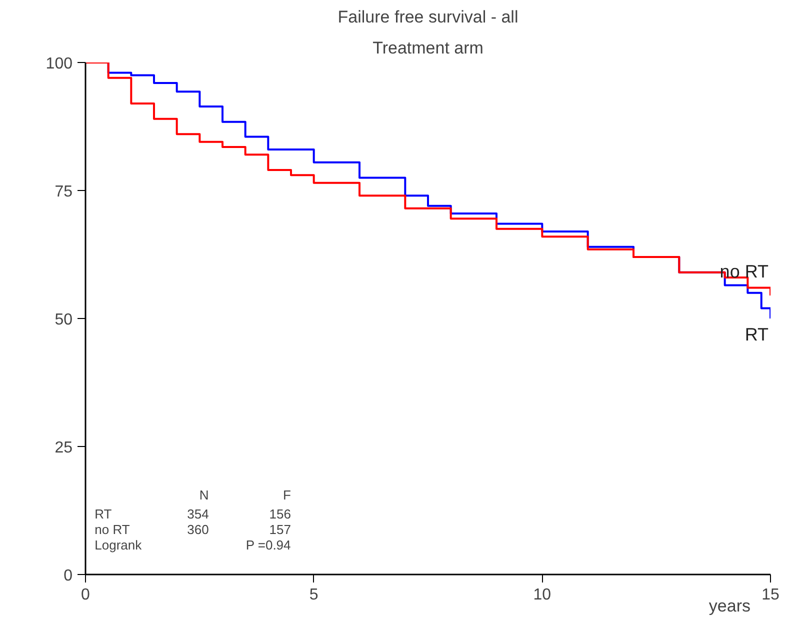 The width and height of the screenshot is (793, 620). Describe the element at coordinates (280, 529) in the screenshot. I see `annotation: 157` at that location.